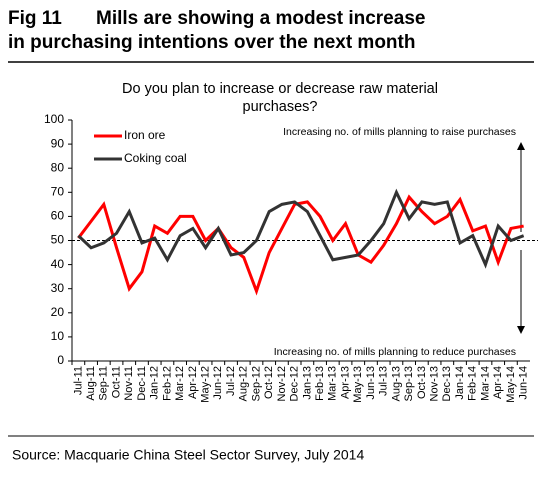  I want to click on x-tick-label: Nov-13, so click(434, 383).